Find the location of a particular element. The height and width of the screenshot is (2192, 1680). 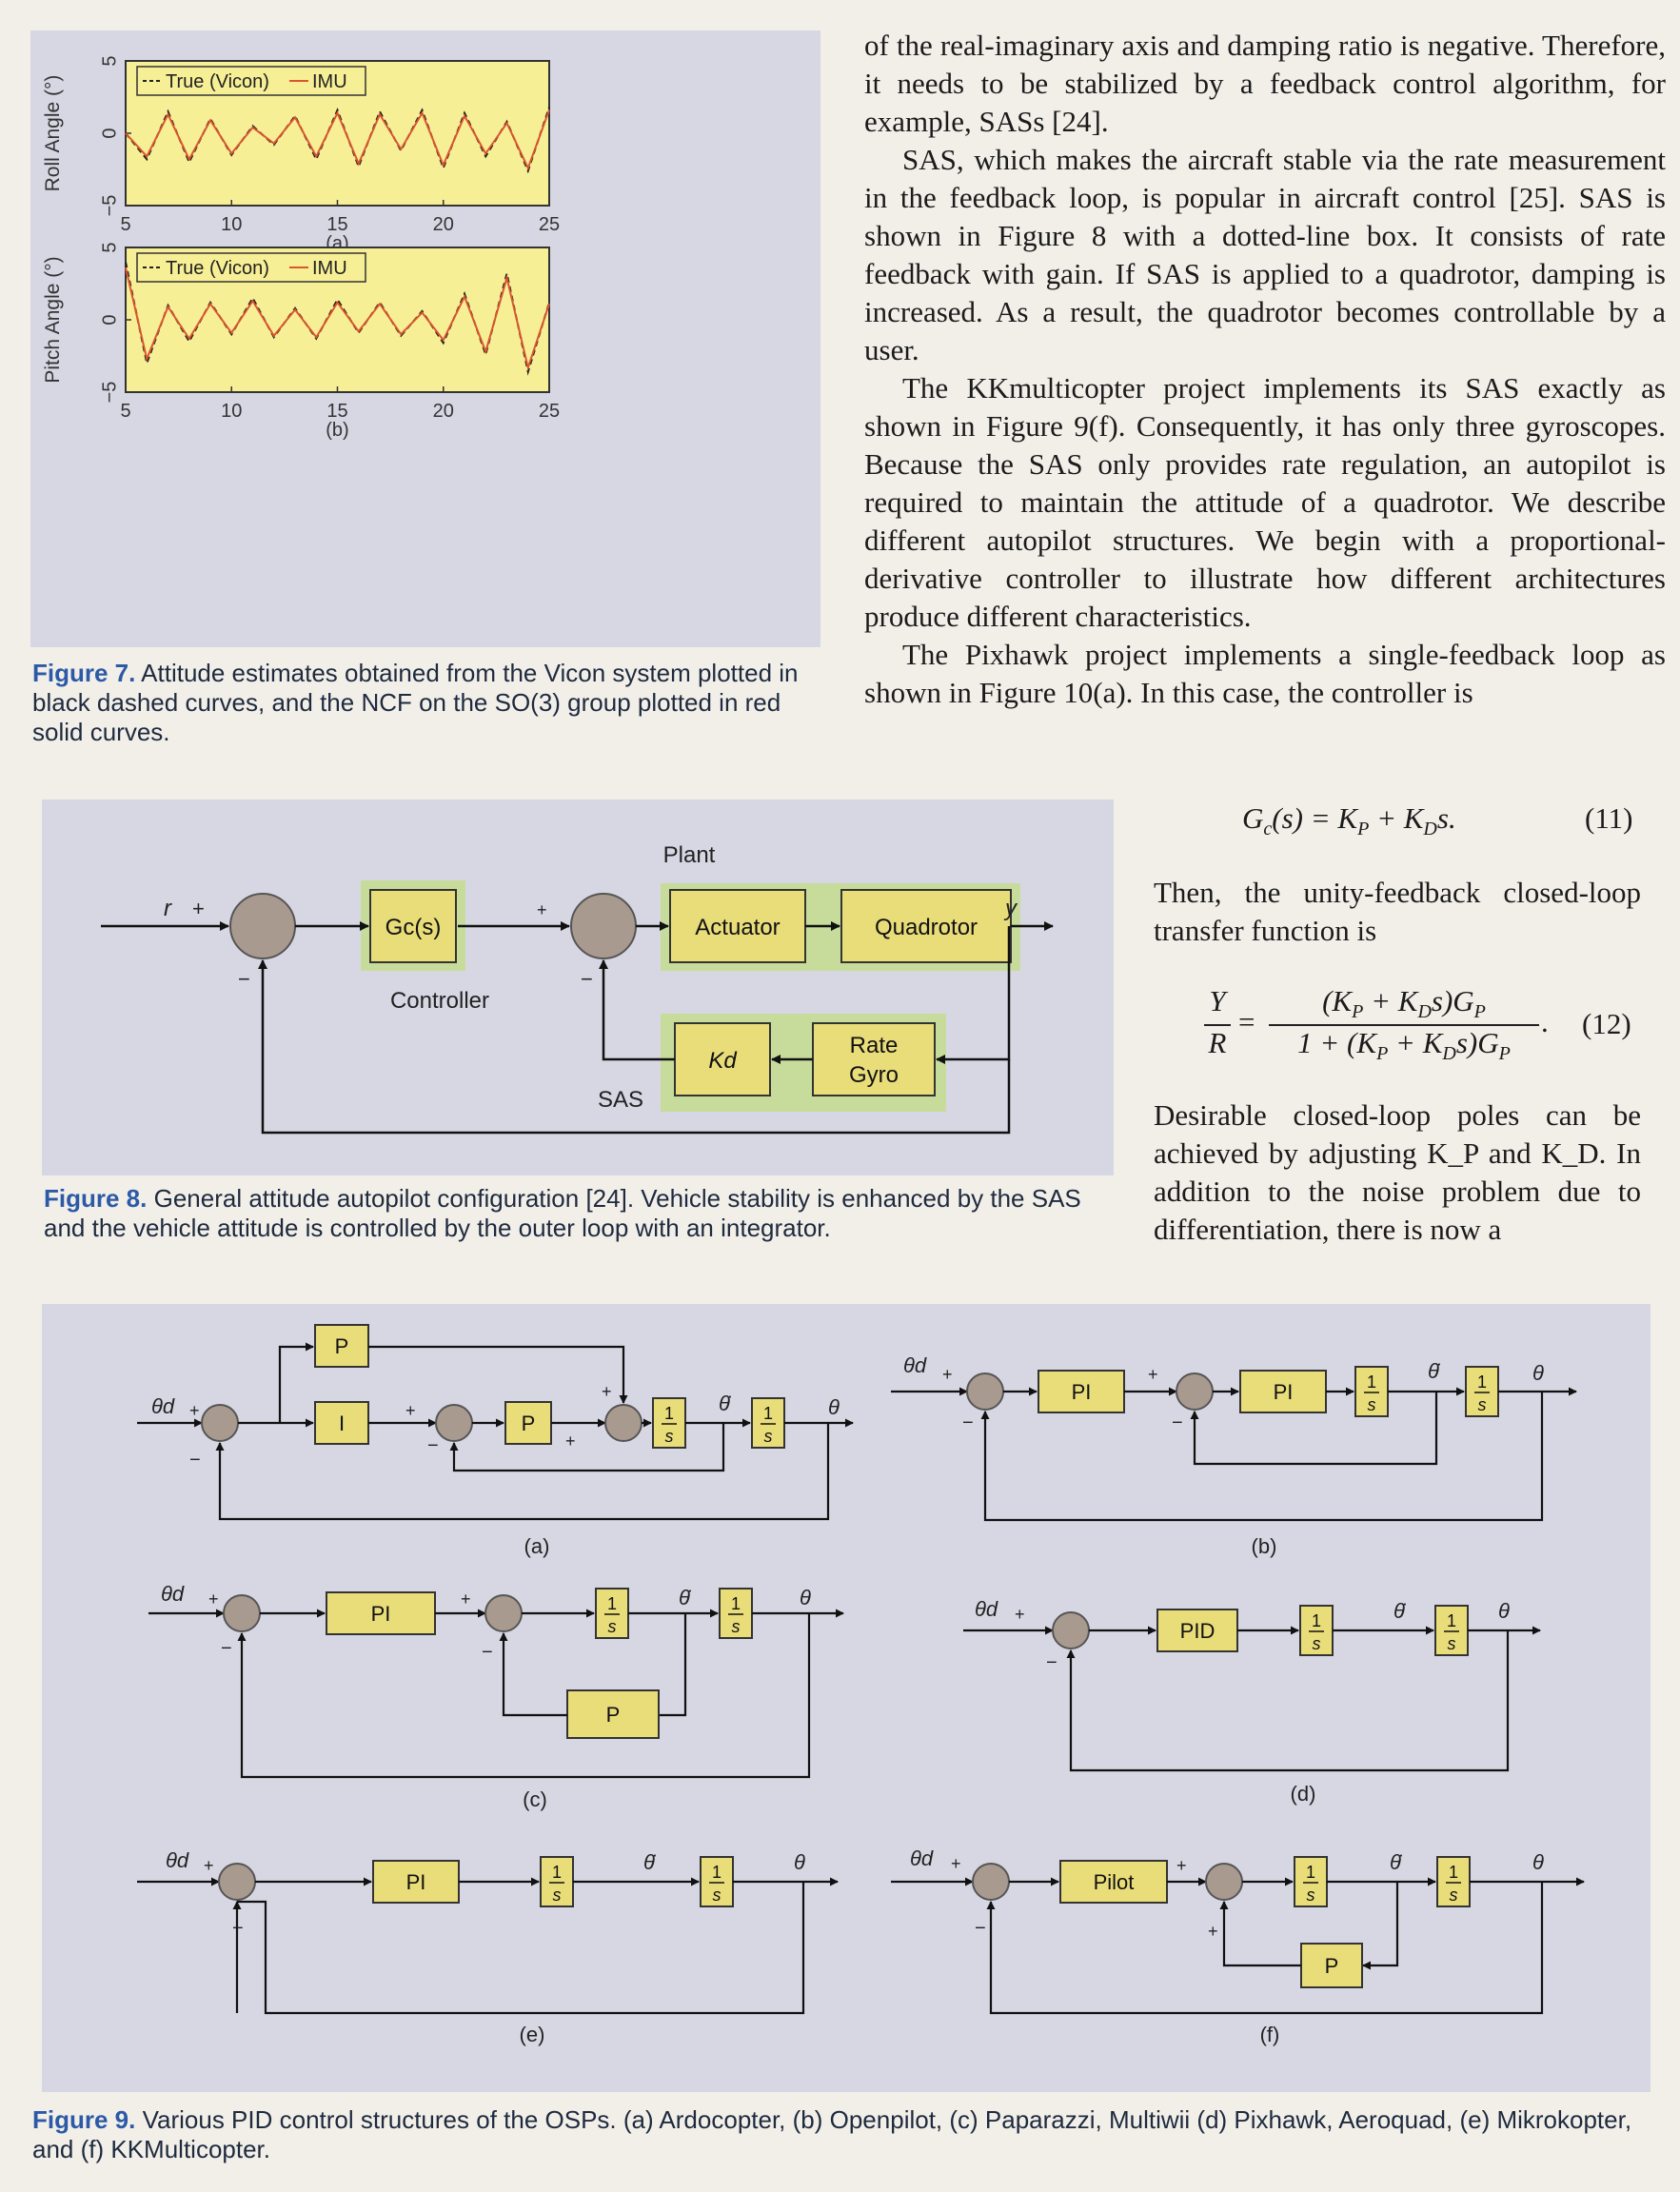

x-tick-label: 20 is located at coordinates (444, 411).